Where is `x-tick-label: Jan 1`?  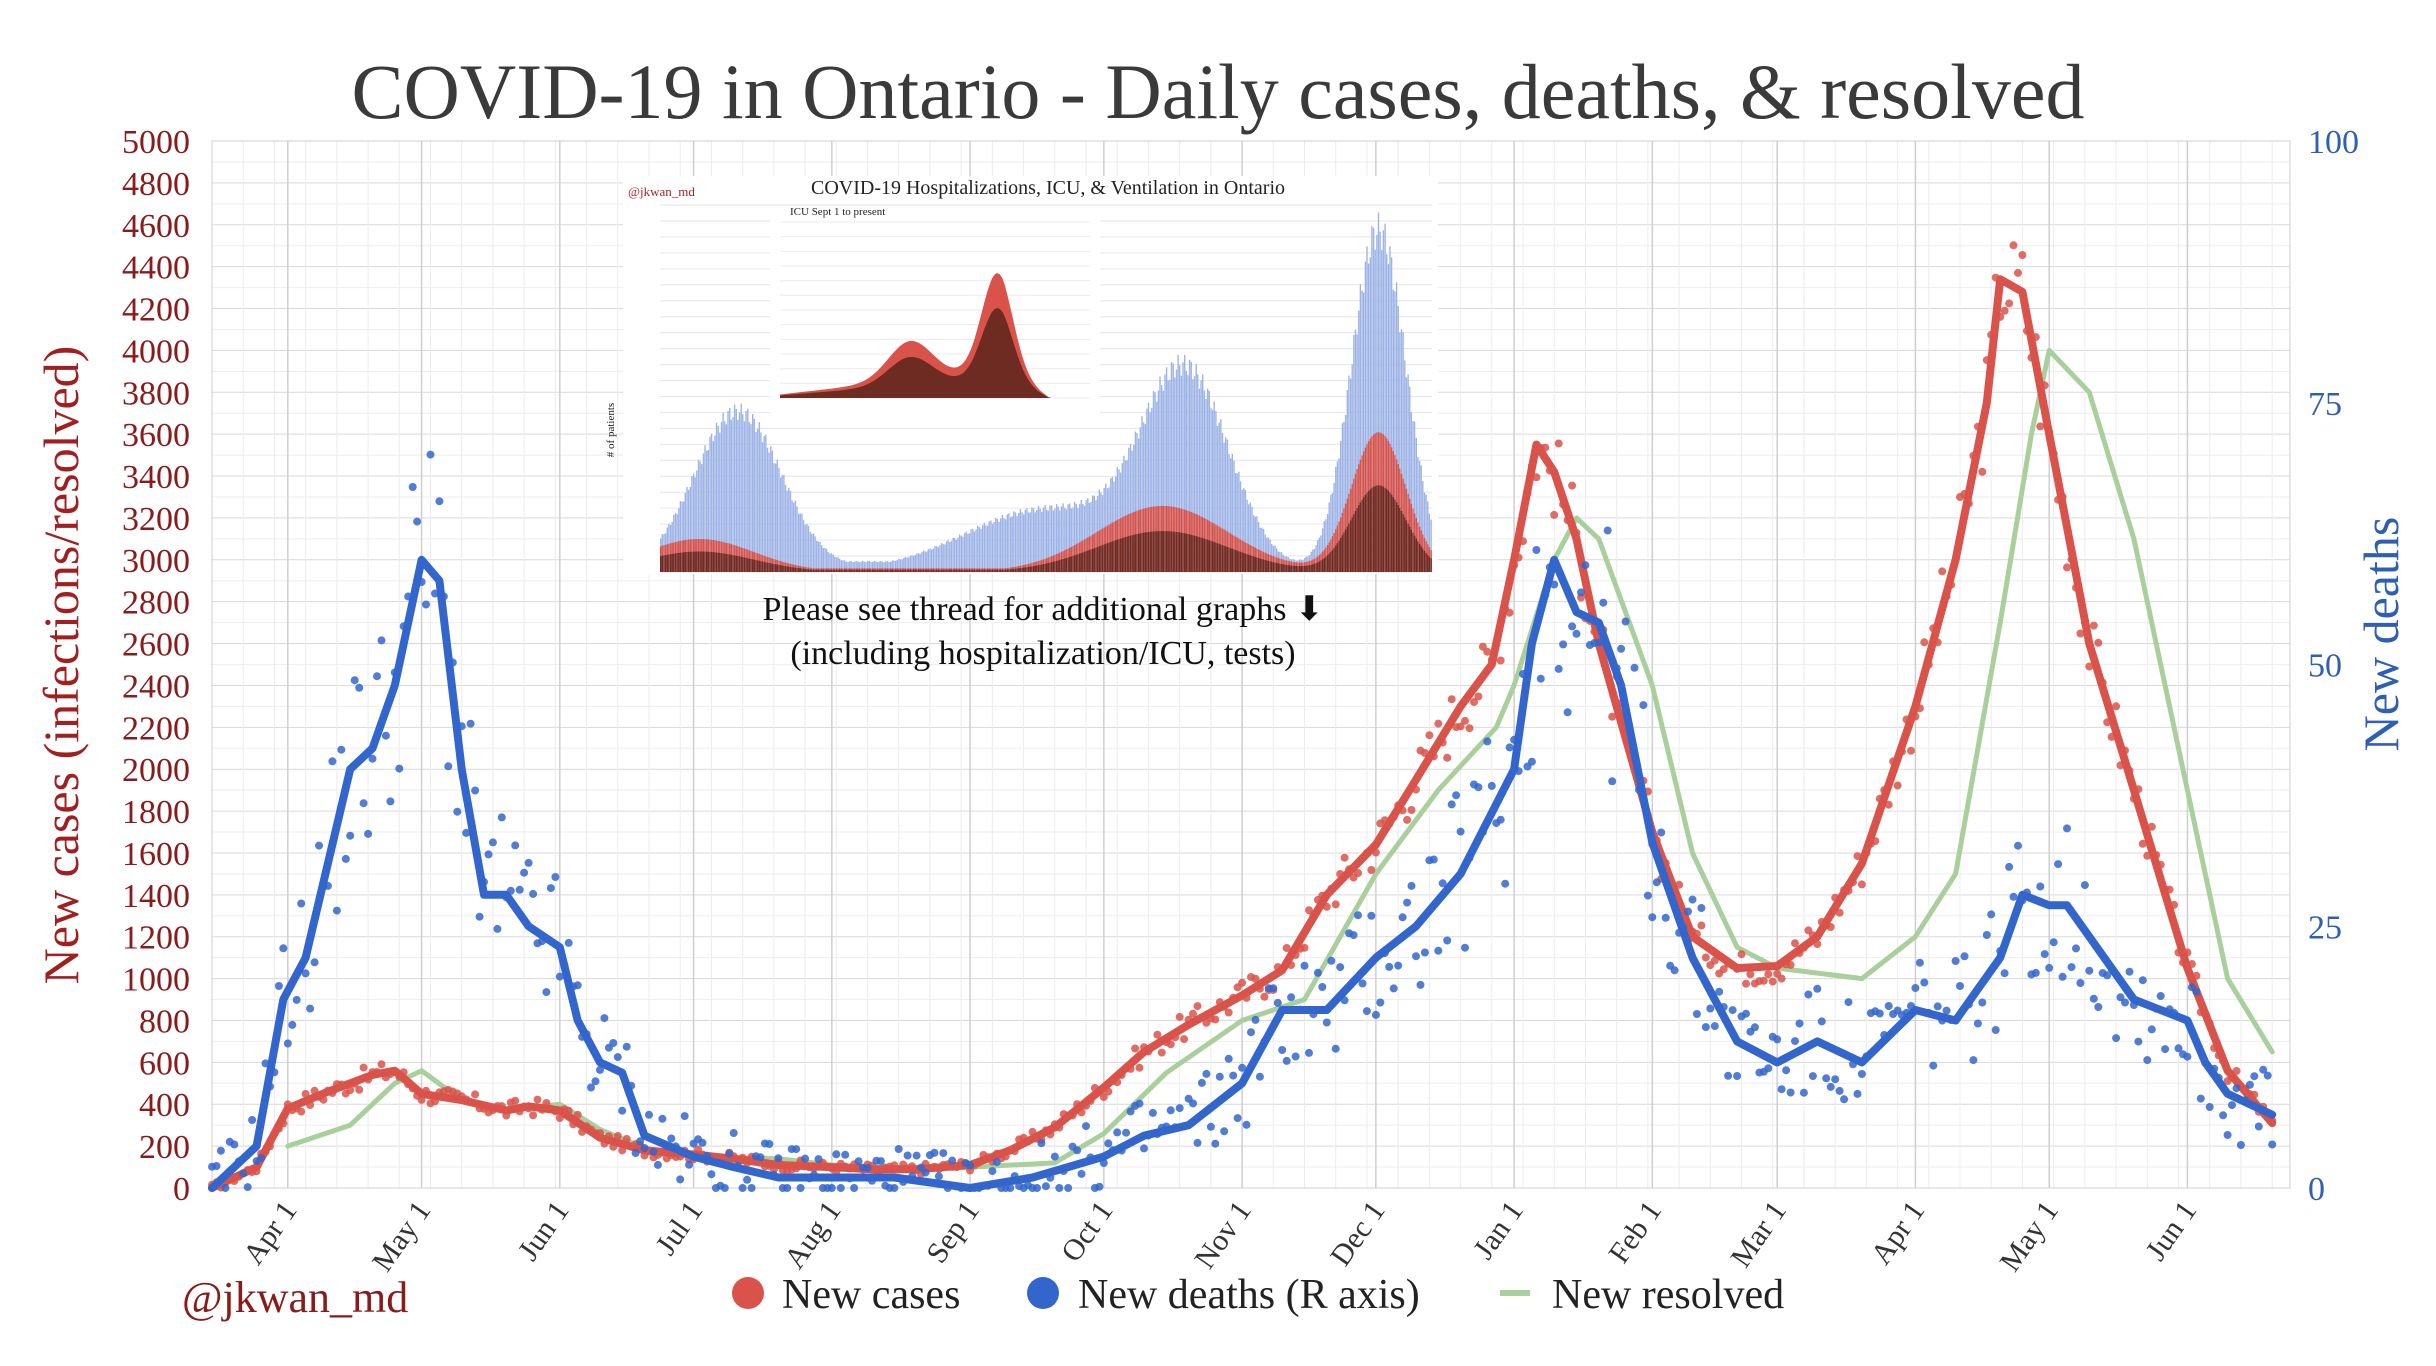 x-tick-label: Jan 1 is located at coordinates (1498, 1230).